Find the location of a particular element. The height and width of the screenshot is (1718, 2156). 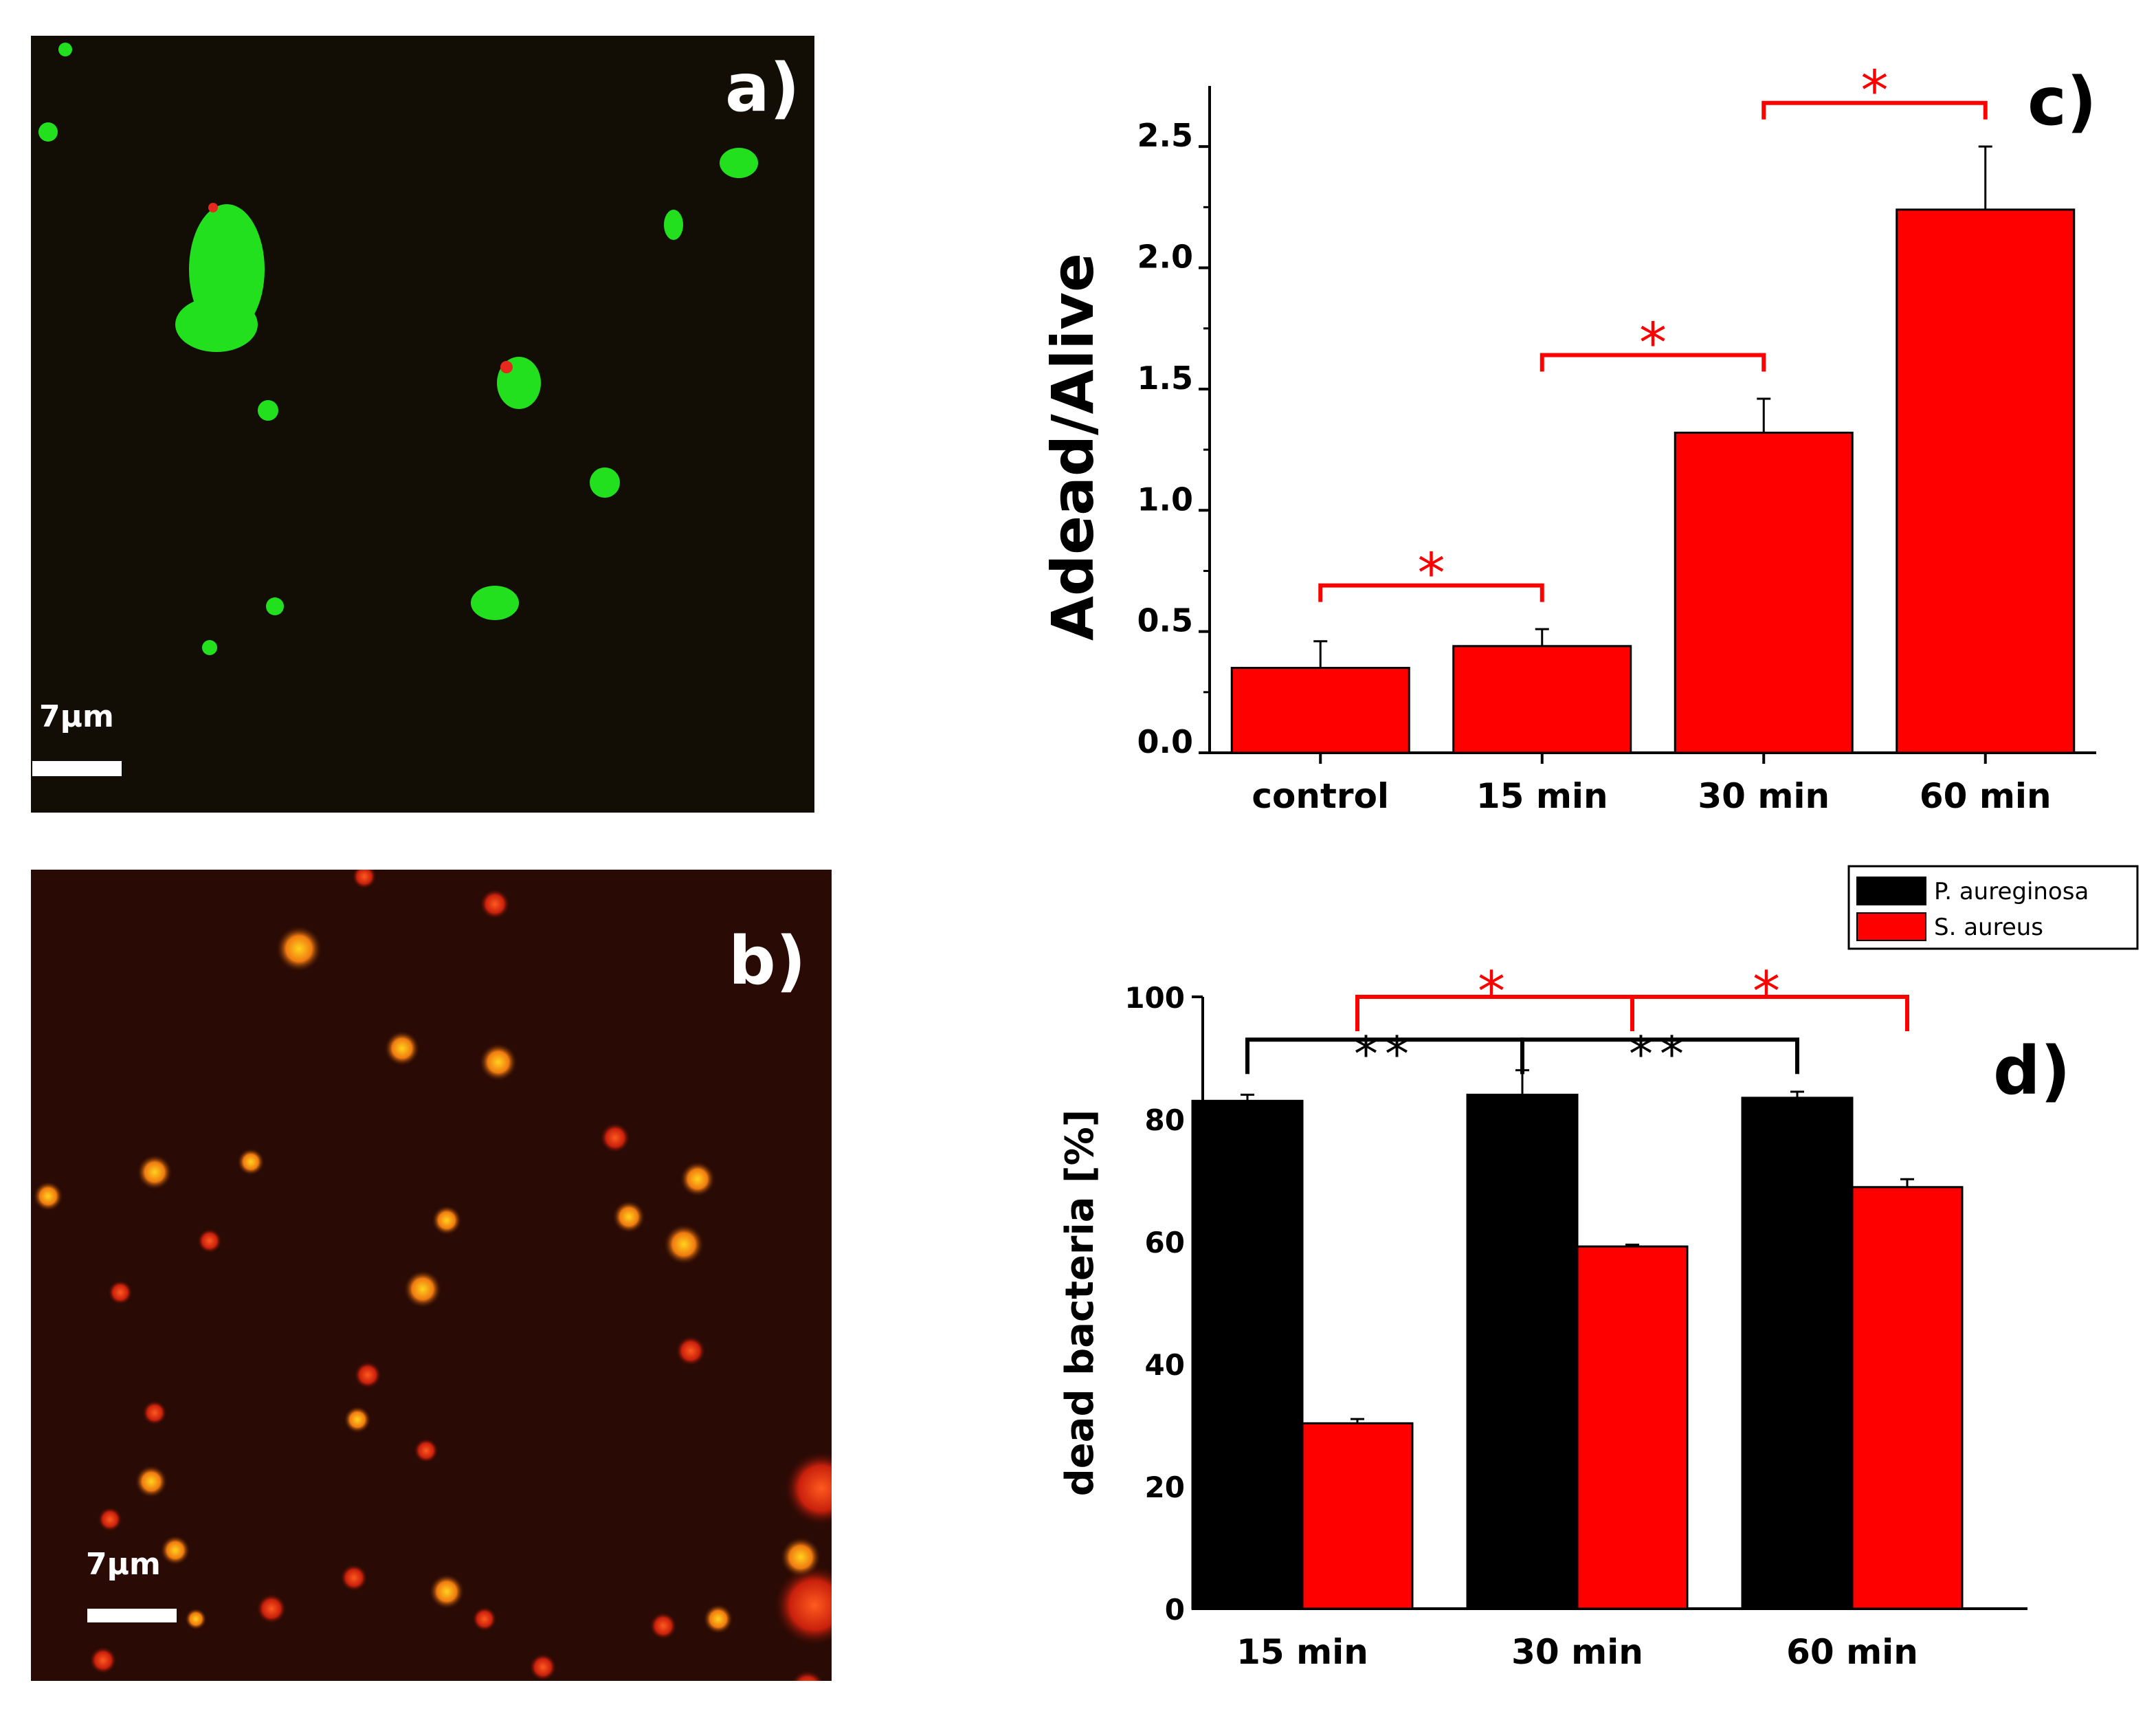

y-axis-label: dead bacteria [%] is located at coordinates (1080, 1303).